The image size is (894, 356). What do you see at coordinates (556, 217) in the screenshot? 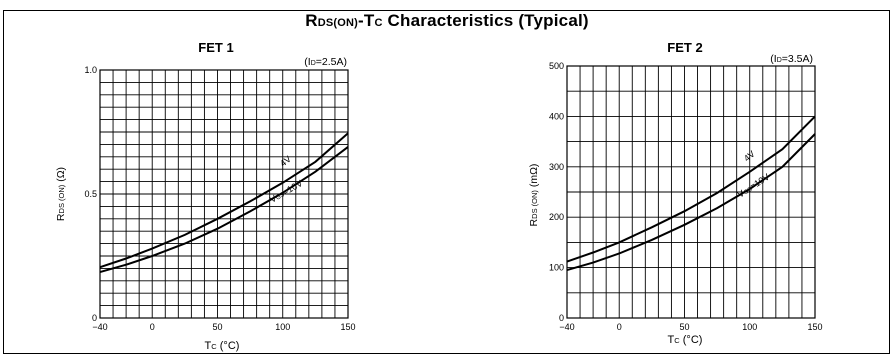
I see `y-tick-label: 200` at bounding box center [556, 217].